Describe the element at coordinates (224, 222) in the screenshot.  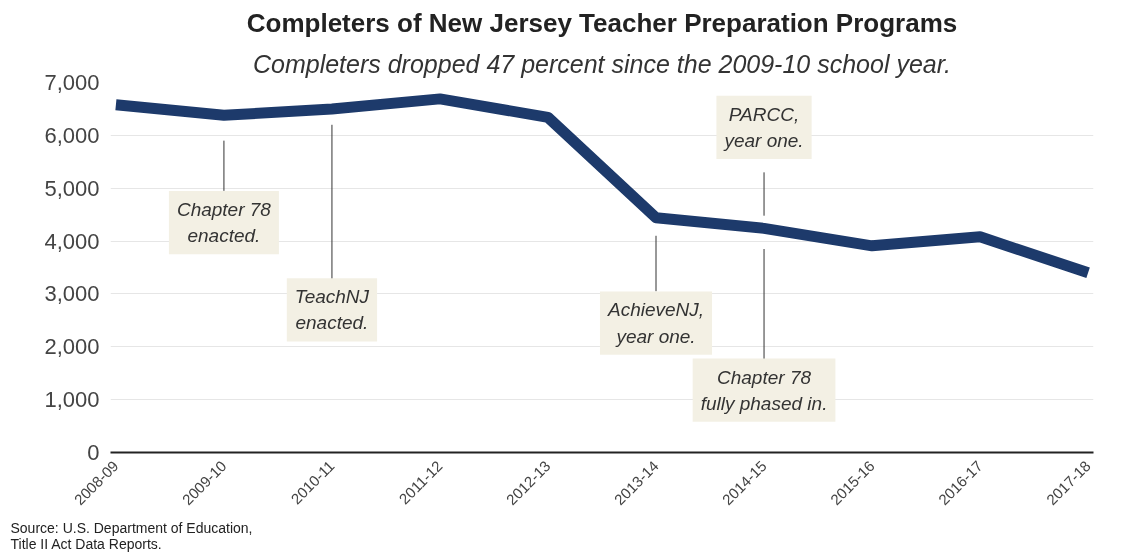
I see `annotation: Chapter 78 enacted.` at that location.